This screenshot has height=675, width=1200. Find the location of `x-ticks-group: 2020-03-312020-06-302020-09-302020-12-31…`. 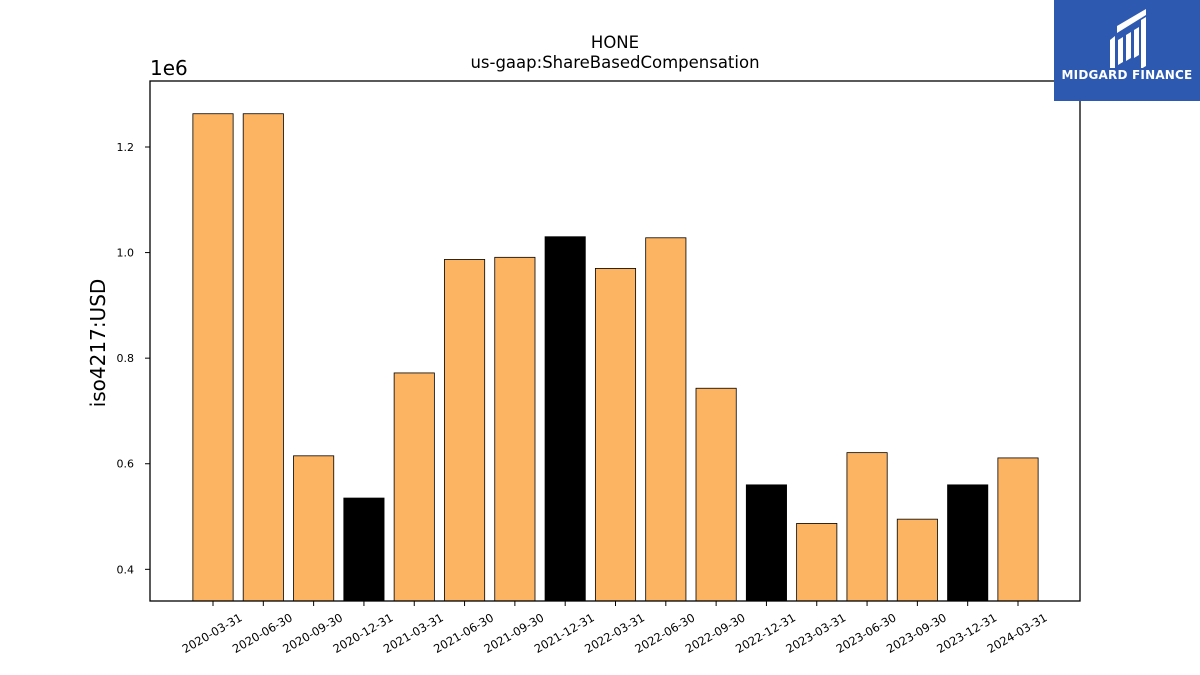

x-ticks-group: 2020-03-312020-06-302020-09-302020-12-31… is located at coordinates (615, 628).